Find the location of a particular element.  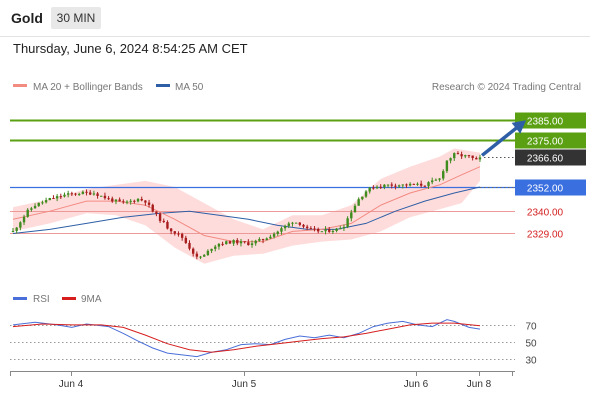

pivot-tag is located at coordinates (550, 187).